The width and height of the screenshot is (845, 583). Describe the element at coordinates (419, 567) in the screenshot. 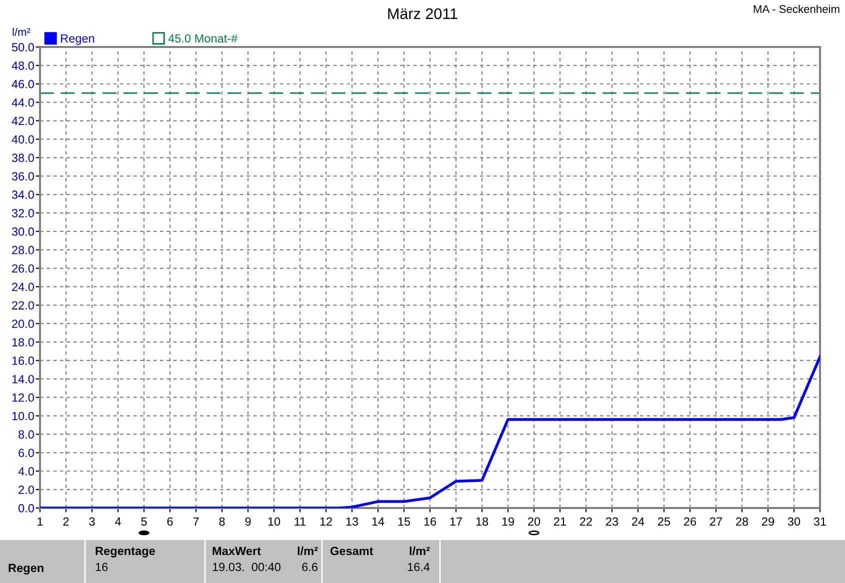

I see `text: 16.4` at that location.